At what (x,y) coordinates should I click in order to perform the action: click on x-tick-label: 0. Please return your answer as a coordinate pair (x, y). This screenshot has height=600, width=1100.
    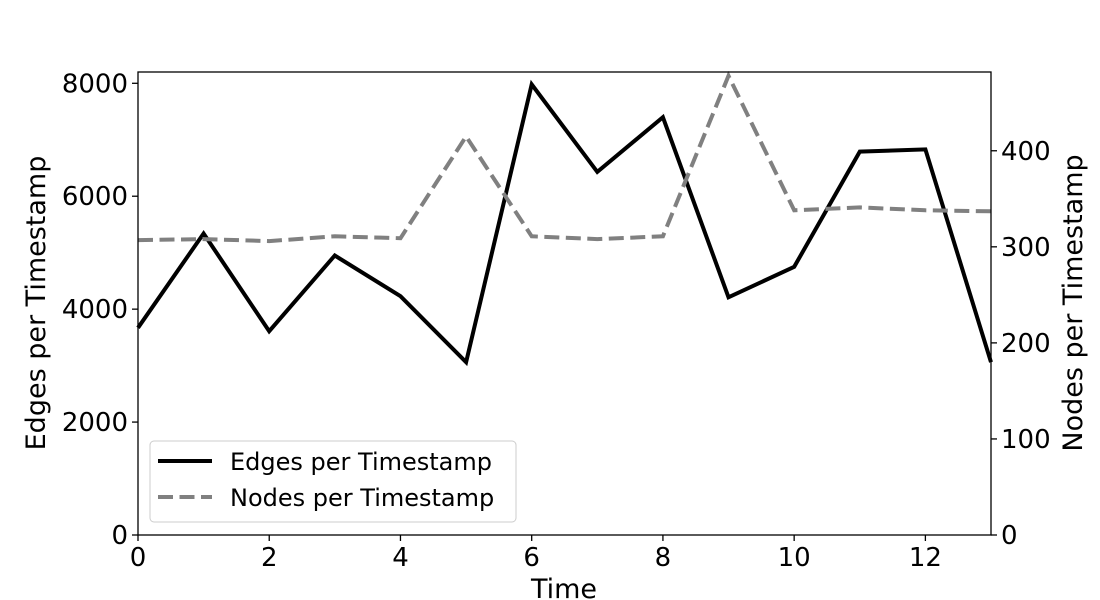
    Looking at the image, I should click on (138, 558).